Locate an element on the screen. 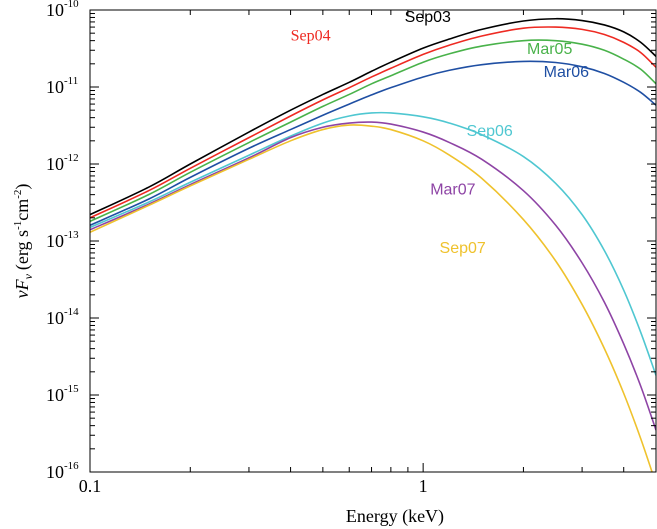  series-label-mar07: Mar07 is located at coordinates (452, 190).